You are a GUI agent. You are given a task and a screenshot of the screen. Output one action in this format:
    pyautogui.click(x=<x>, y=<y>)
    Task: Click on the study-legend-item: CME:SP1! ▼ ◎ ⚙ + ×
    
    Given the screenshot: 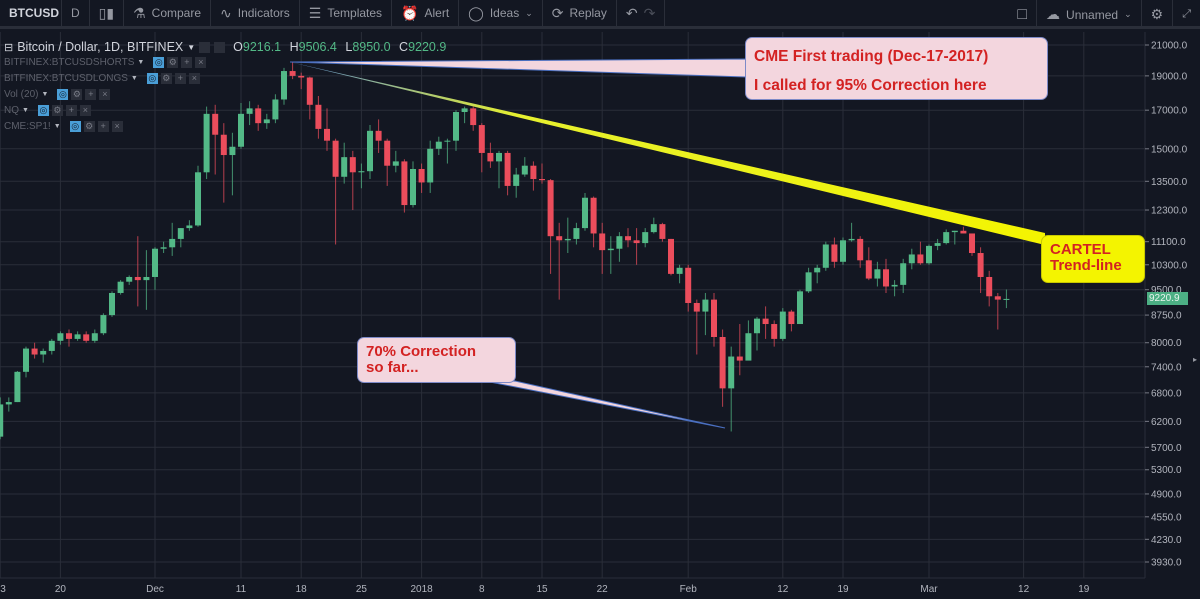 What is the action you would take?
    pyautogui.click(x=227, y=126)
    